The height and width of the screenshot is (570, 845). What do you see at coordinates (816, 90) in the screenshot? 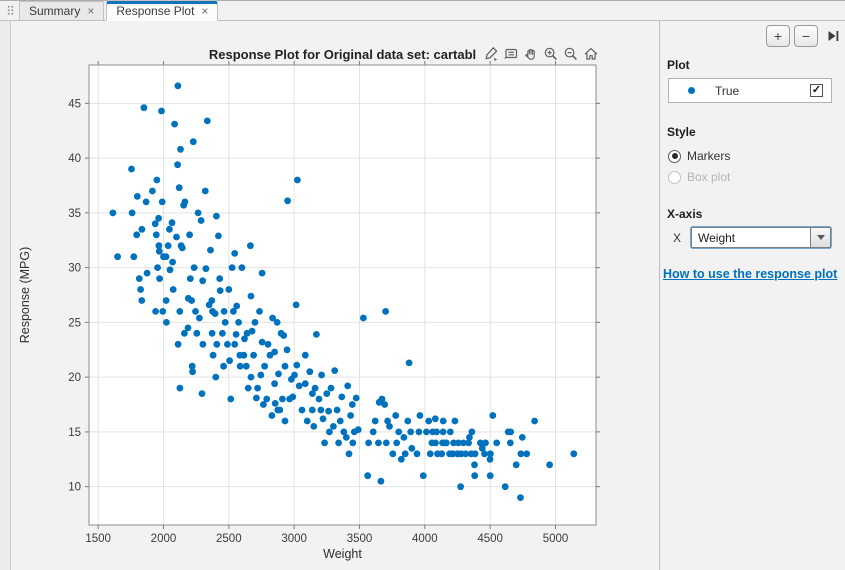
I see `legend-checkbox: ✓` at bounding box center [816, 90].